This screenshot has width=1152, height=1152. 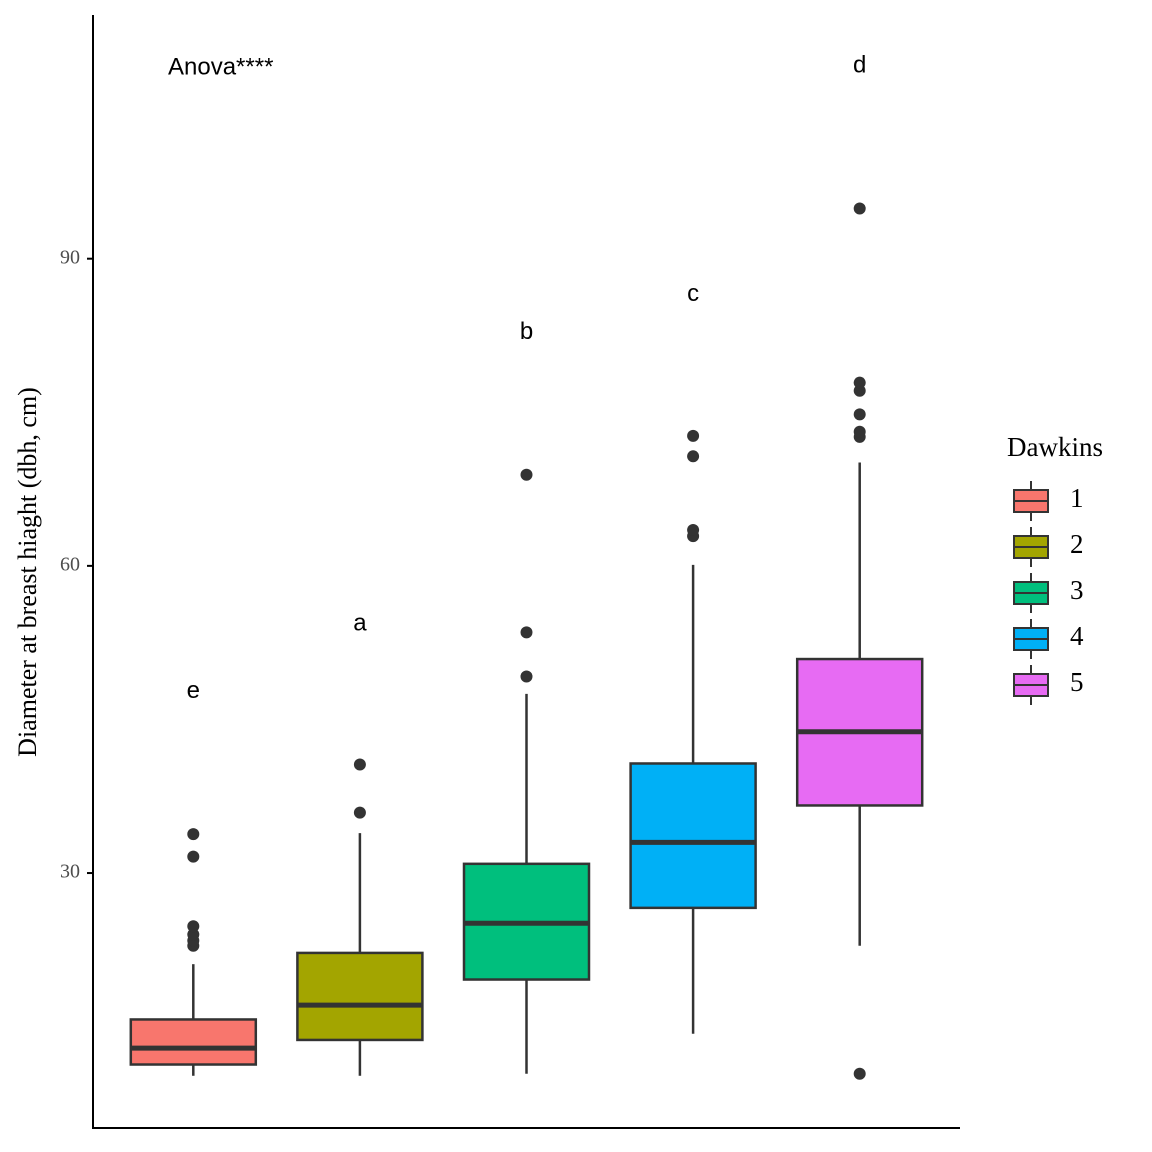 What do you see at coordinates (1077, 636) in the screenshot?
I see `legend-label: 4` at bounding box center [1077, 636].